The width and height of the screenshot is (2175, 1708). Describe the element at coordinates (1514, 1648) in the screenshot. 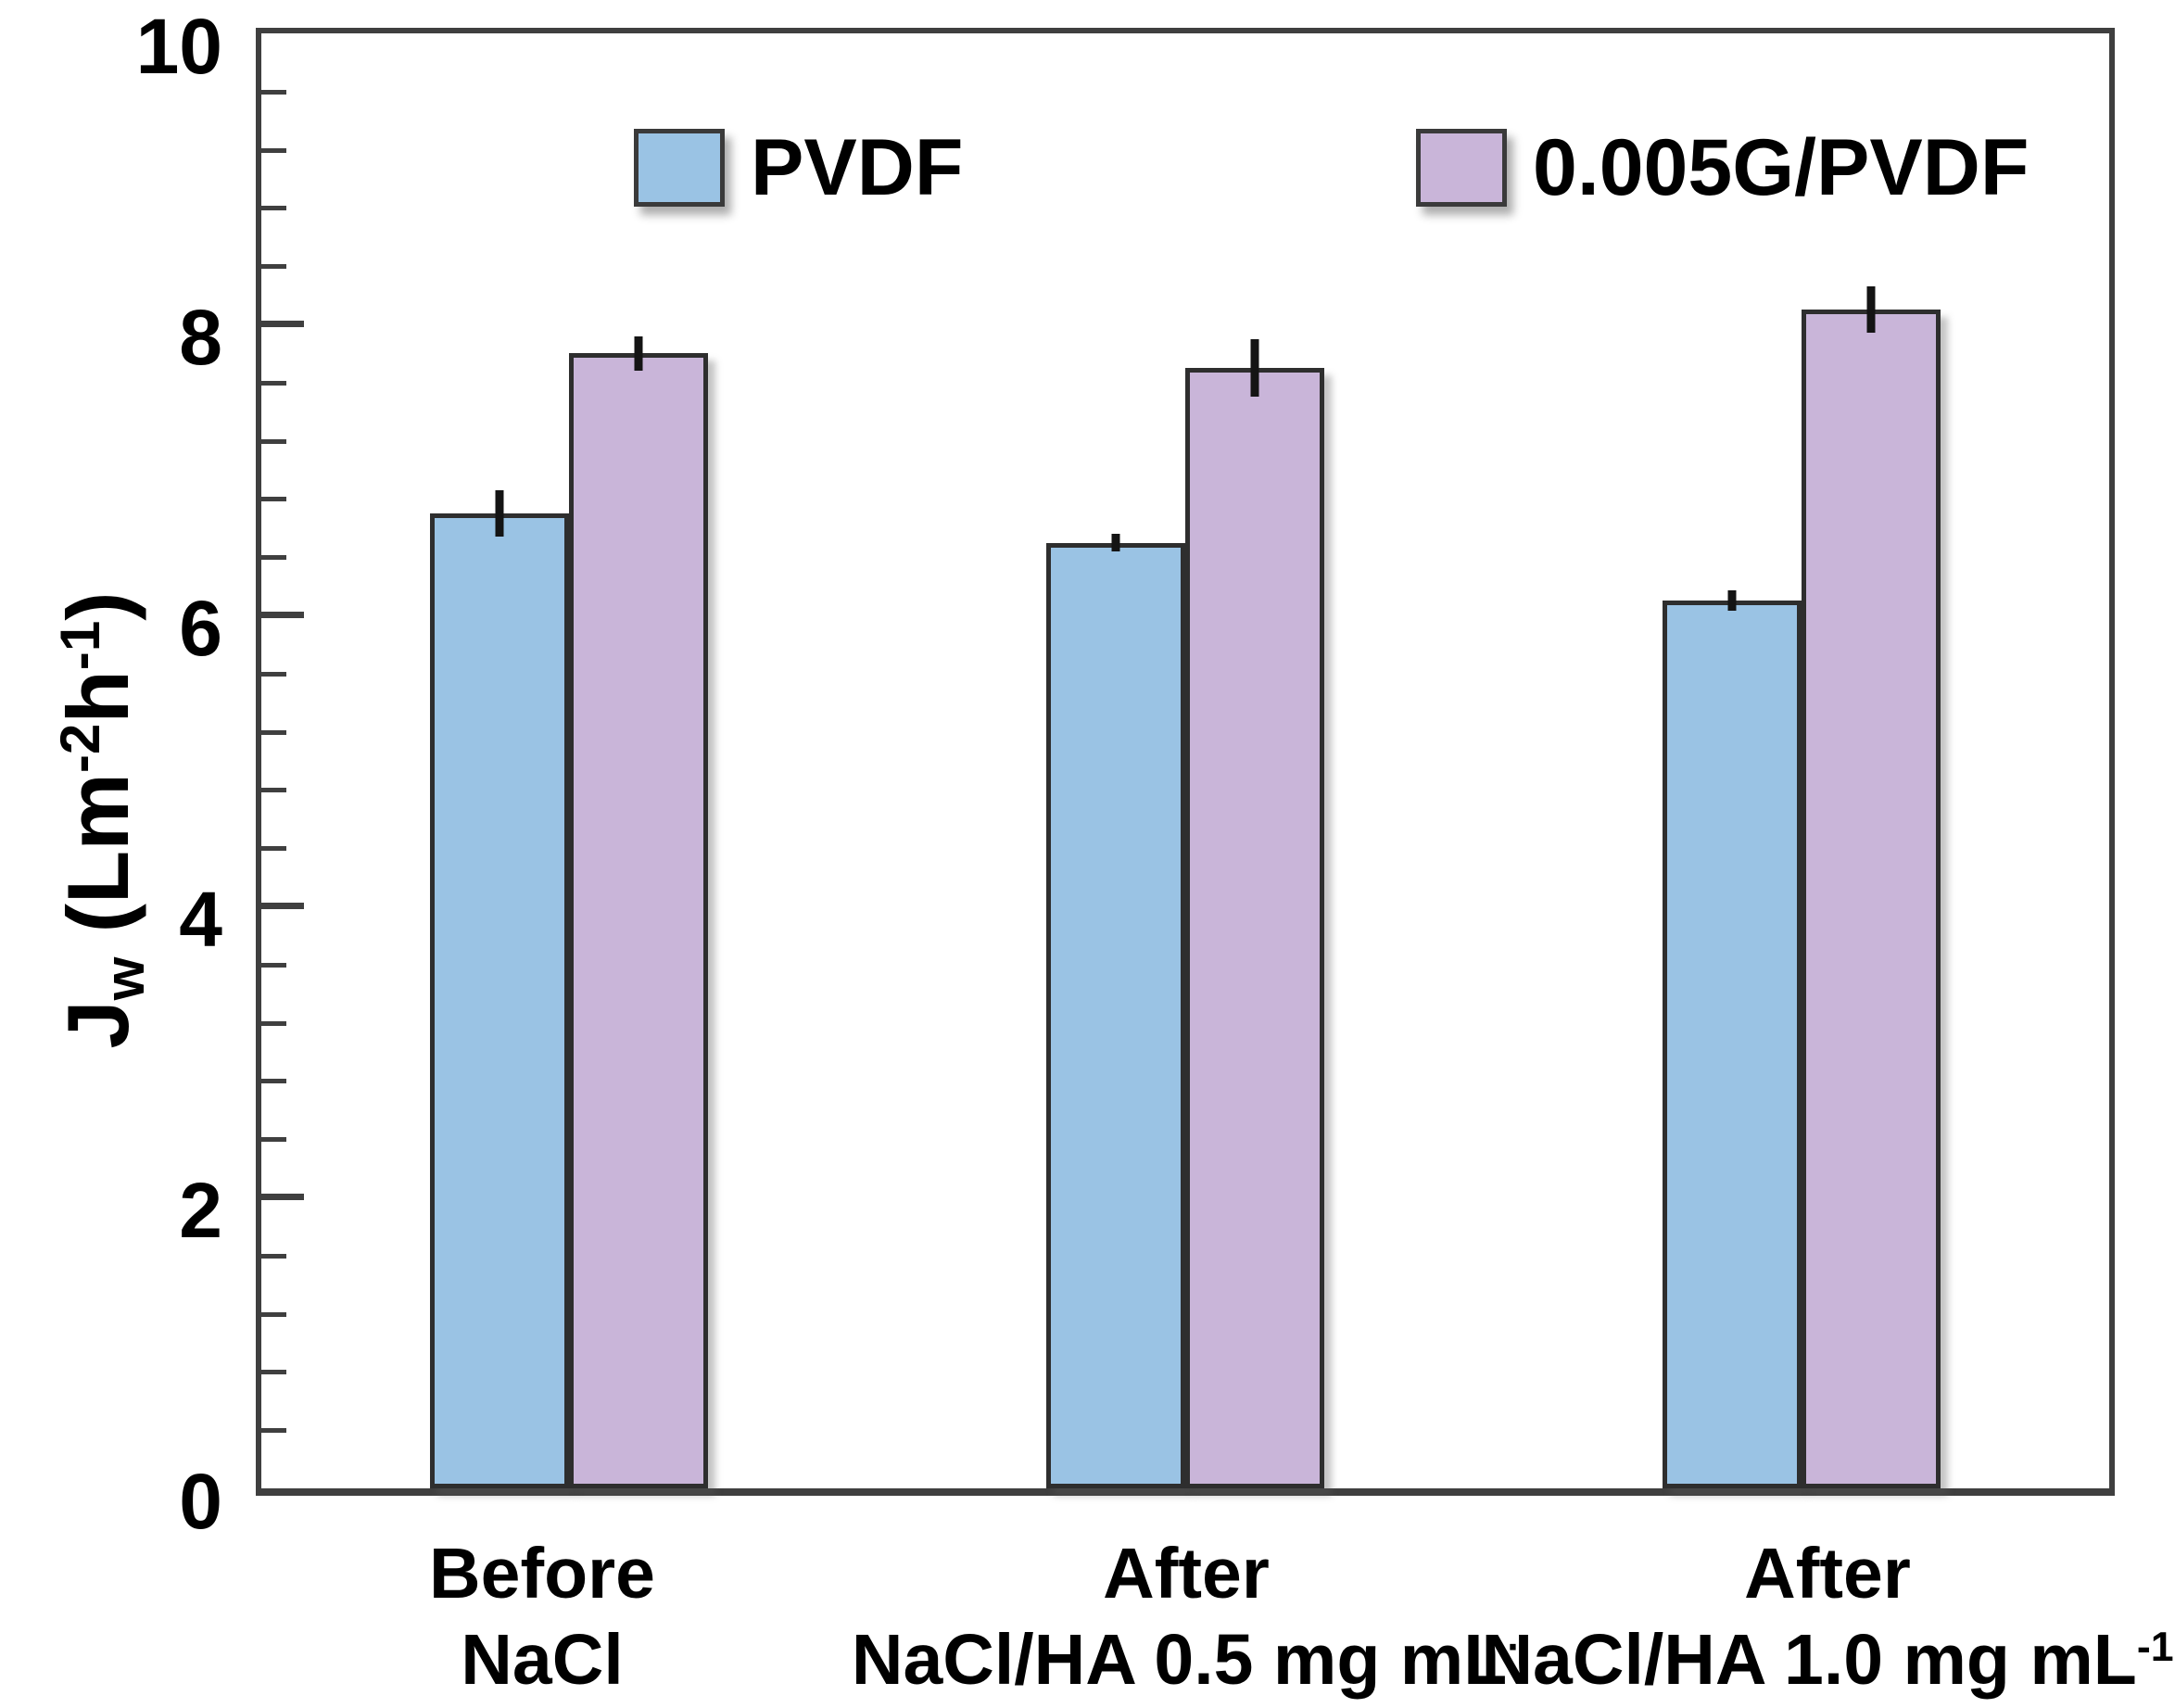

I see `x-category-label-superscript: ·` at that location.